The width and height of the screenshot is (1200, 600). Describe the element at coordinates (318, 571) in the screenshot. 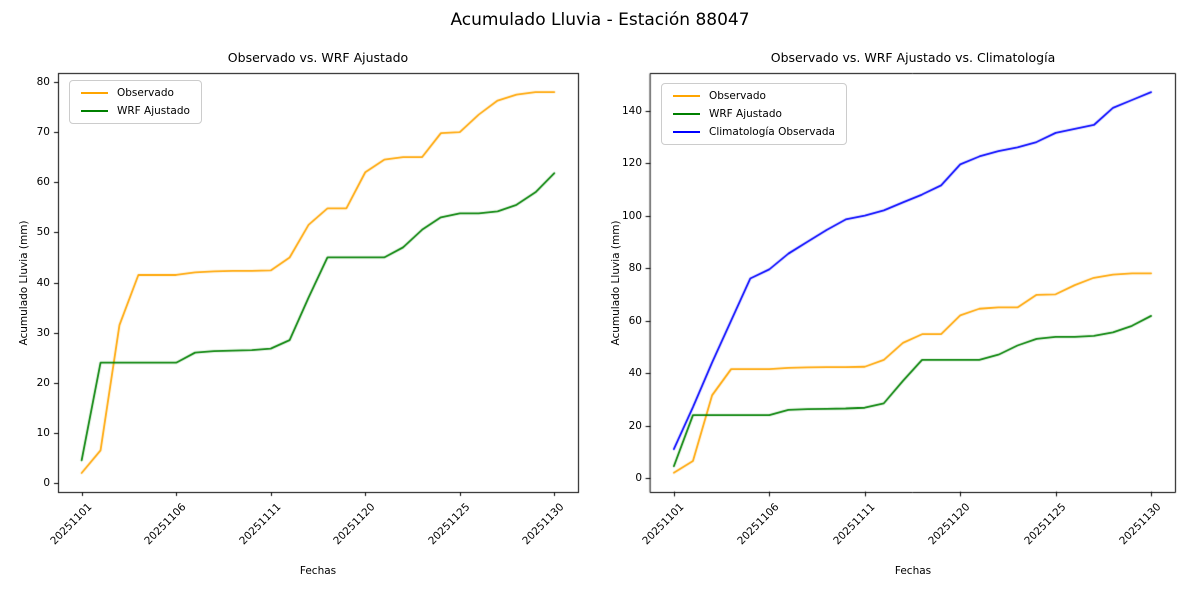

I see `left-x-axis-label: Fechas` at that location.